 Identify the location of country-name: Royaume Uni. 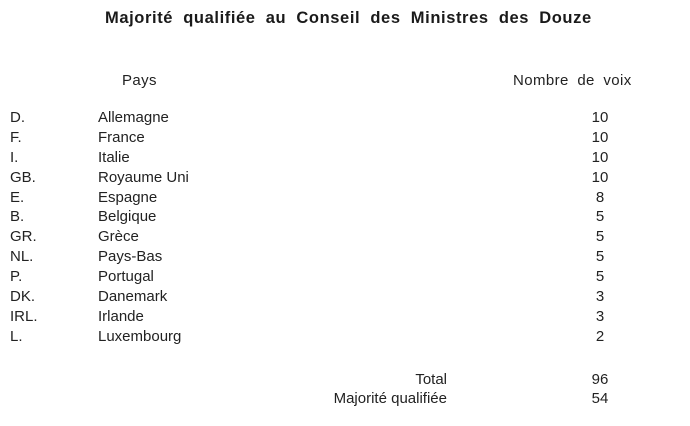
(143, 177).